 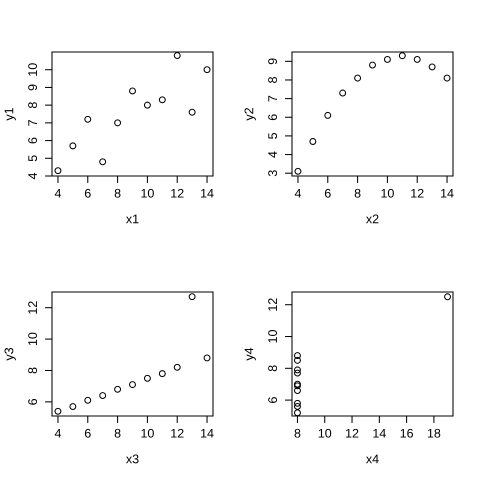 What do you see at coordinates (10, 114) in the screenshot?
I see `y-axis-title: y1` at bounding box center [10, 114].